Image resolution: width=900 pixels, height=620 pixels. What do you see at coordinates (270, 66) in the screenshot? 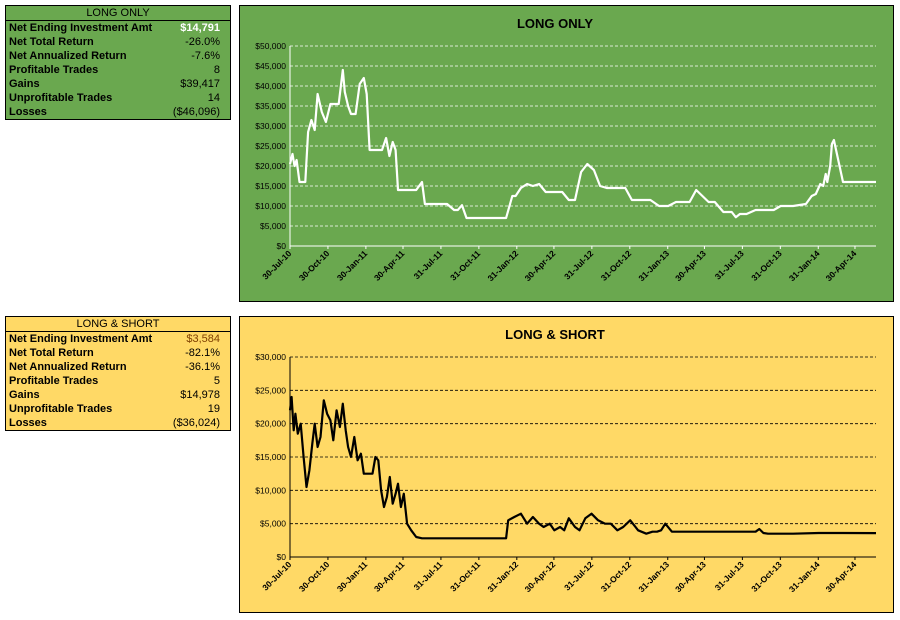
I see `y-tick-label: $45,000` at bounding box center [270, 66].